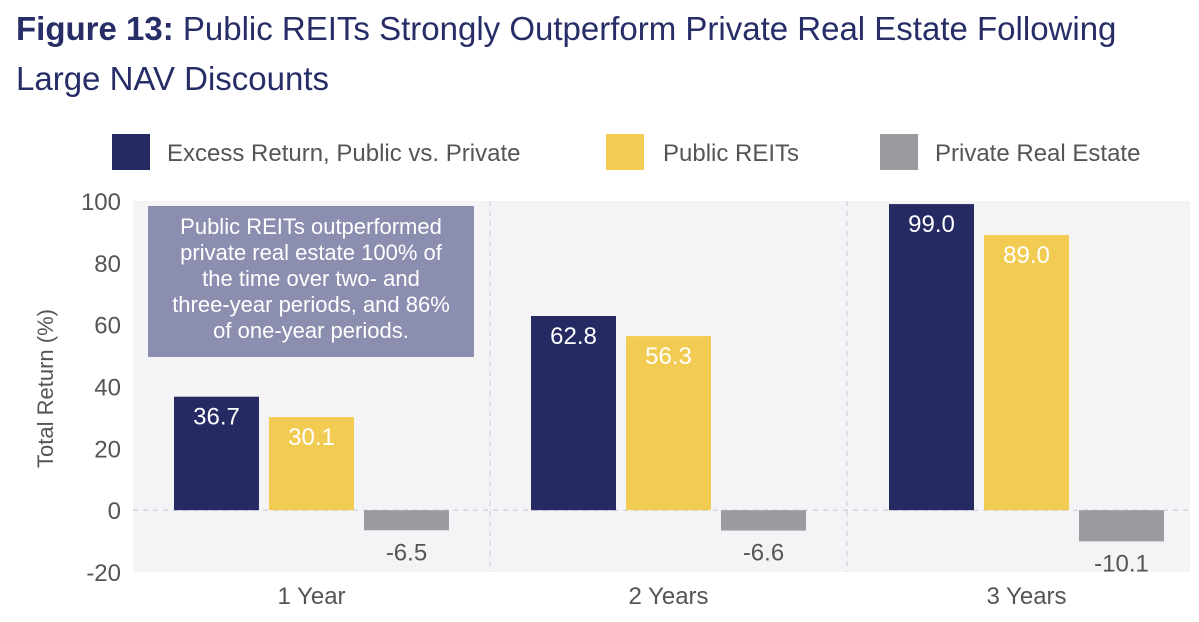 Image resolution: width=1199 pixels, height=622 pixels. What do you see at coordinates (311, 304) in the screenshot?
I see `callout-text-line: three-year periods, and 86%` at bounding box center [311, 304].